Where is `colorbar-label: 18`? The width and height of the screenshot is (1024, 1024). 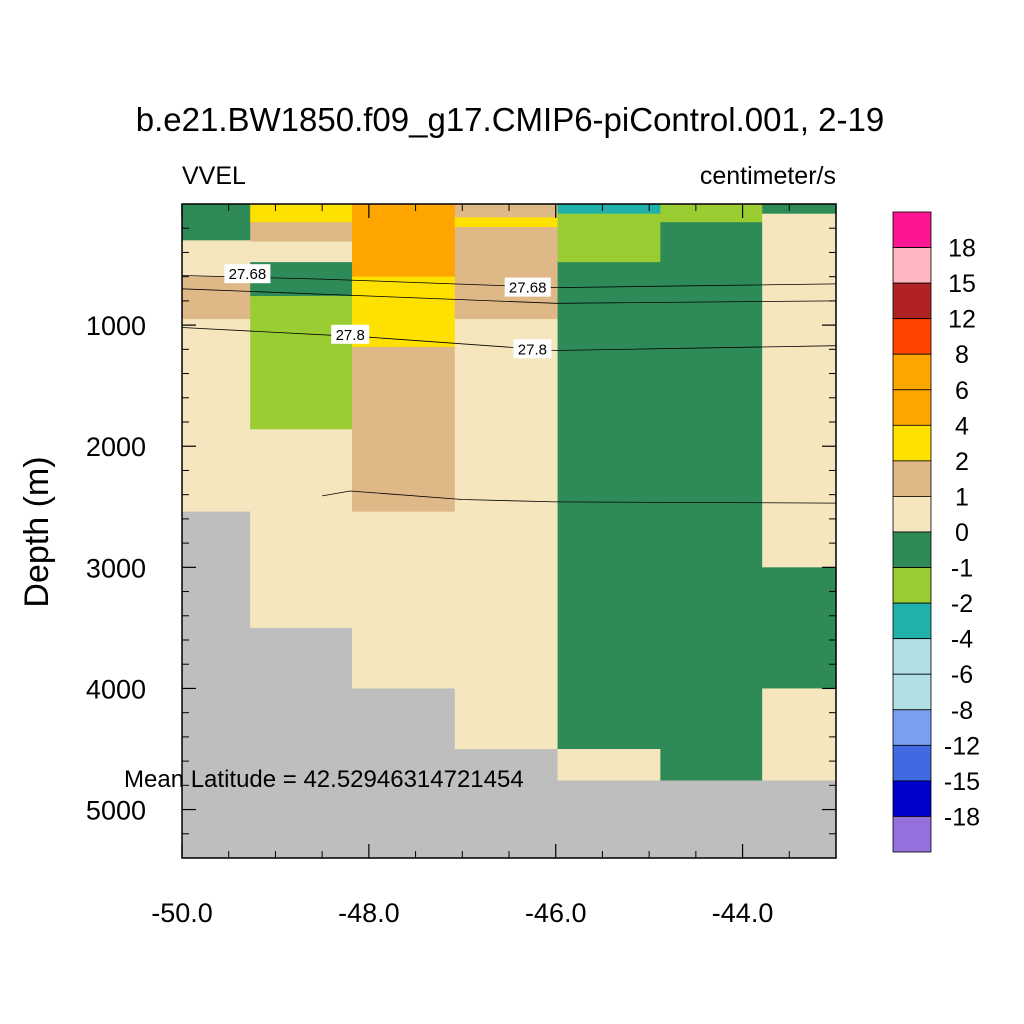
colorbar-label: 18 is located at coordinates (962, 249).